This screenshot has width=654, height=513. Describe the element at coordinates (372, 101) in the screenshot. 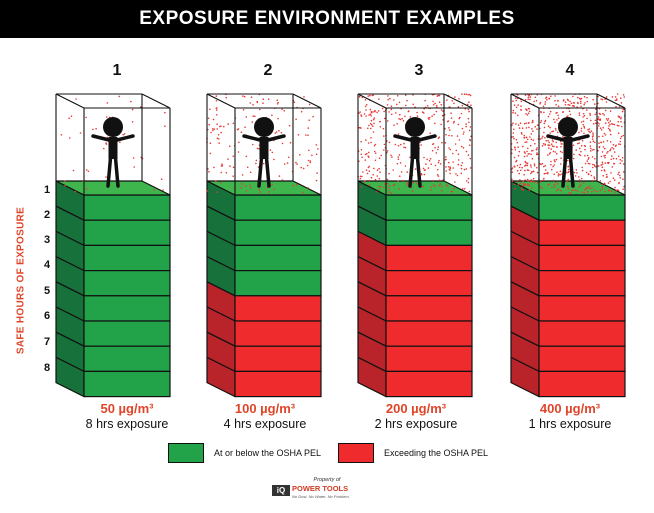

I see `enclosure-edge` at that location.